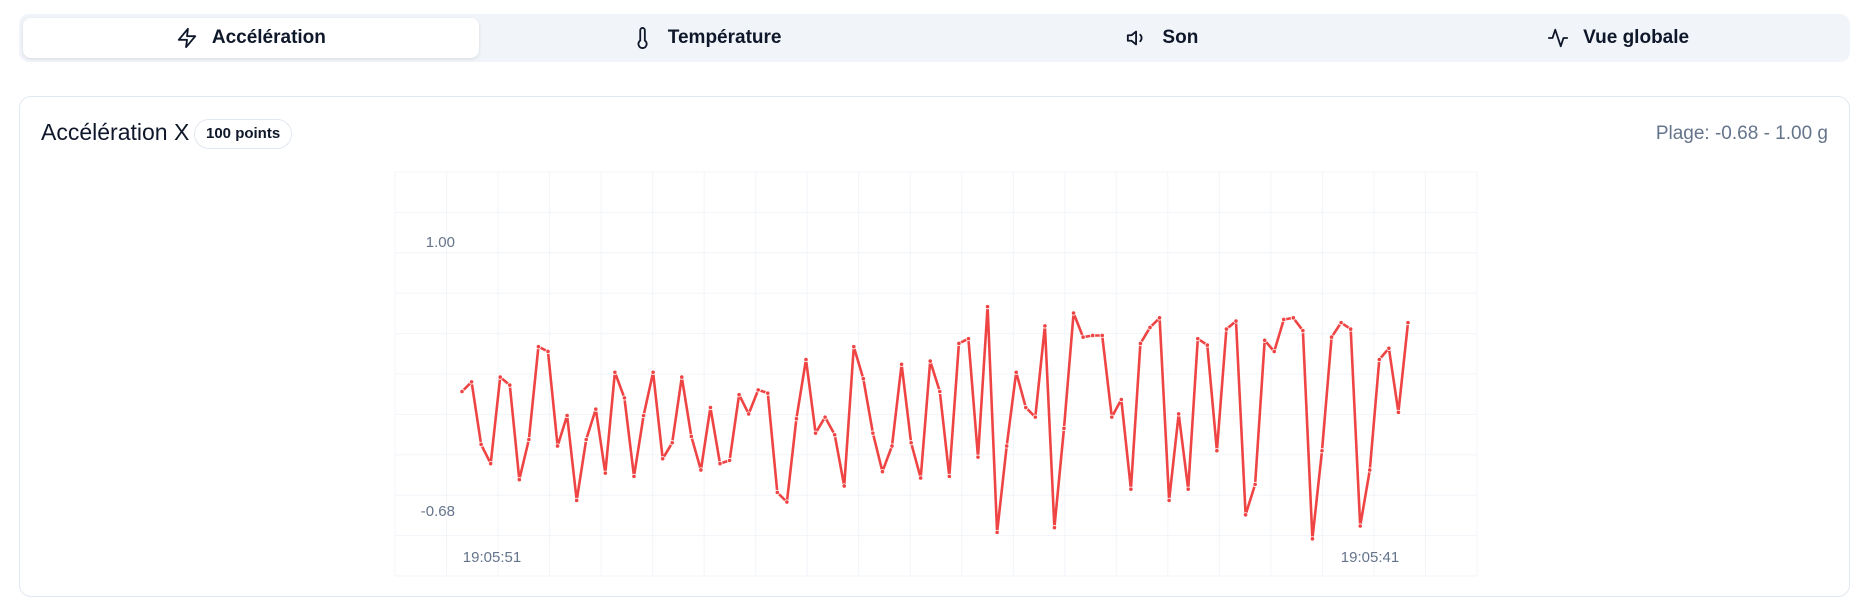 This screenshot has width=1868, height=609. Describe the element at coordinates (642, 38) in the screenshot. I see `thermometer-icon` at that location.